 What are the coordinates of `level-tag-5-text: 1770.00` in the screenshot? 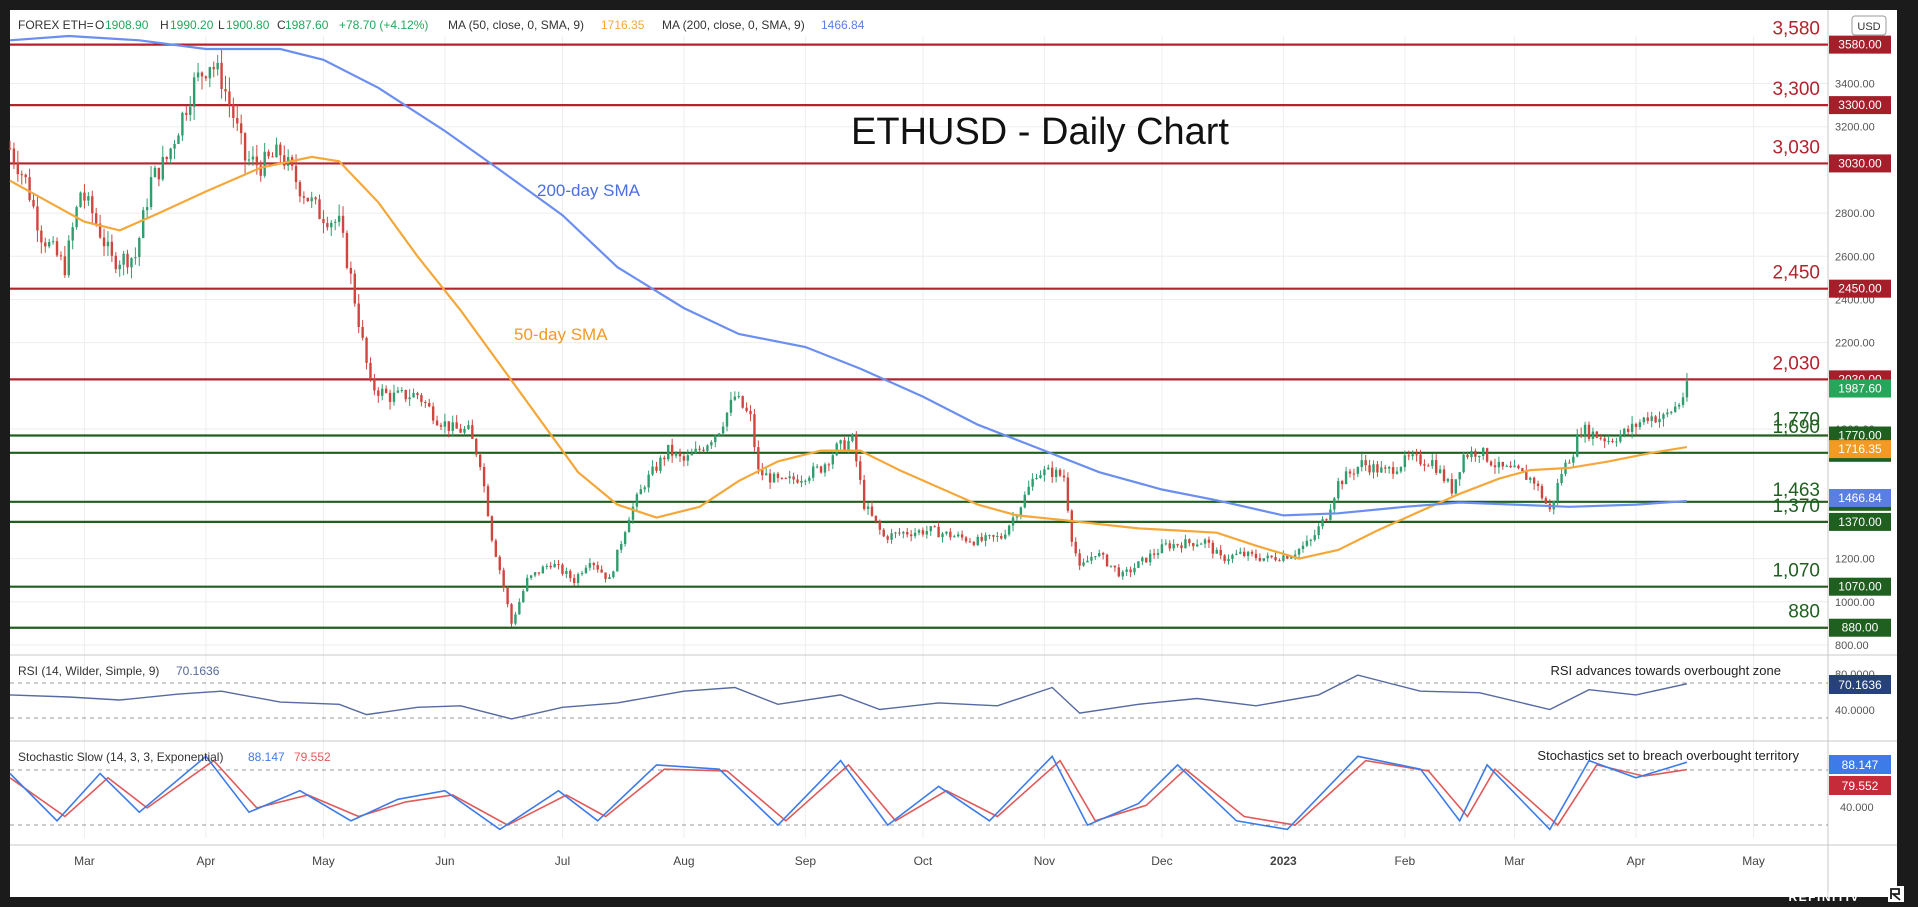 It's located at (1860, 436).